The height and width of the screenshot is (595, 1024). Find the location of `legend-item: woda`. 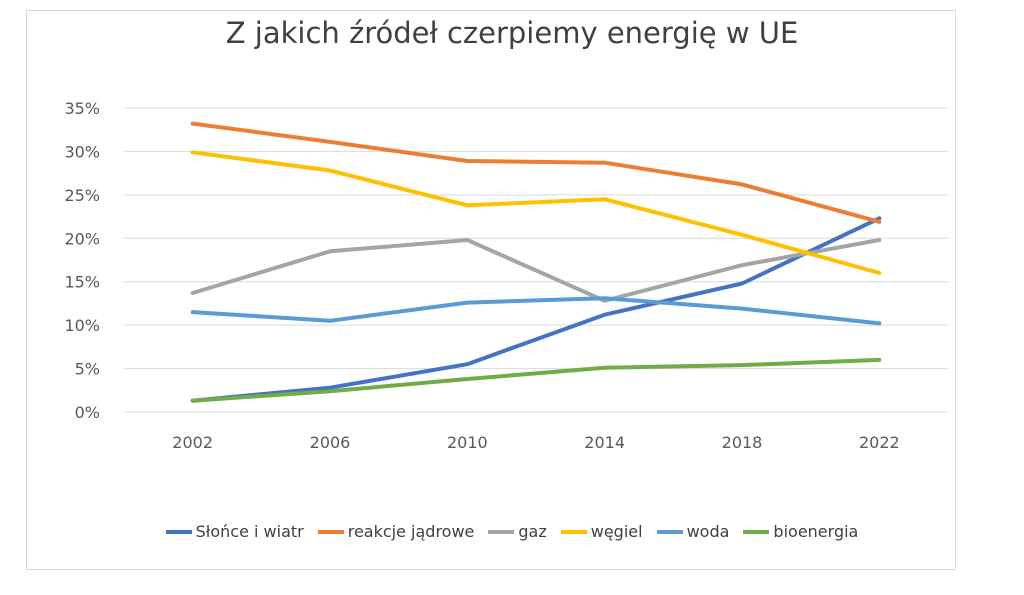

legend-item: woda is located at coordinates (693, 531).